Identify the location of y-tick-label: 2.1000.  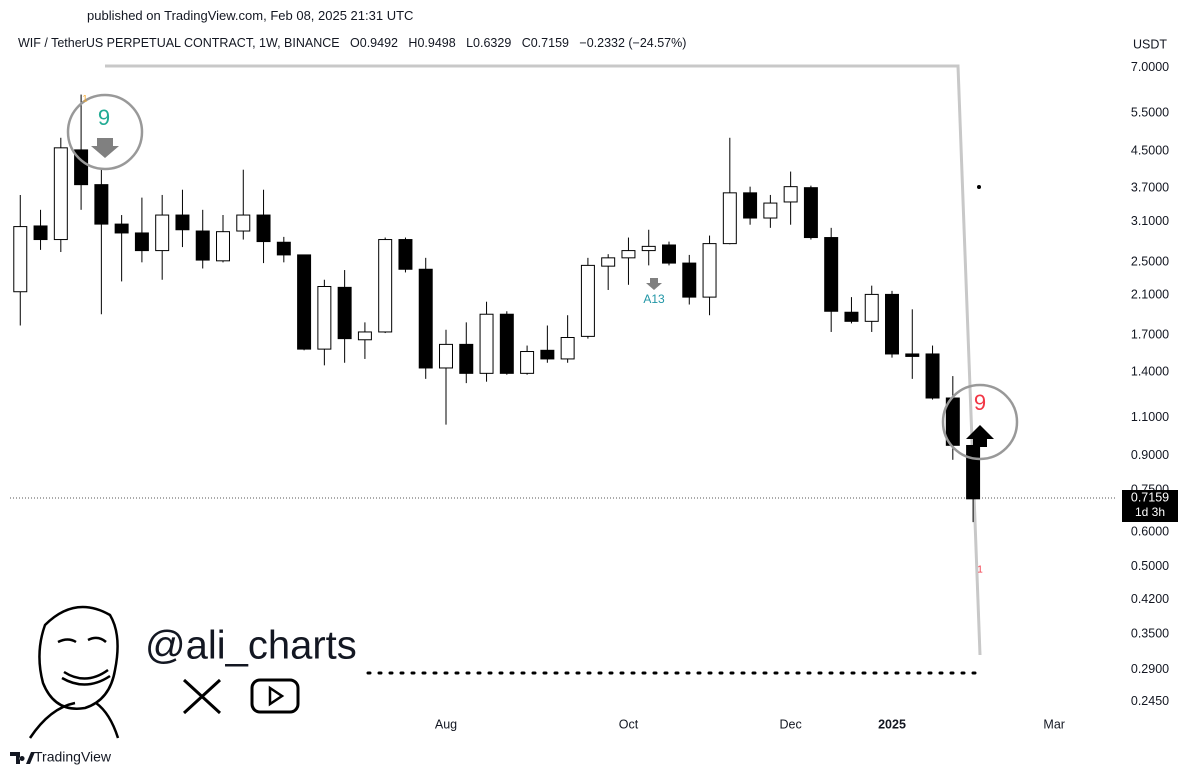
(1150, 295).